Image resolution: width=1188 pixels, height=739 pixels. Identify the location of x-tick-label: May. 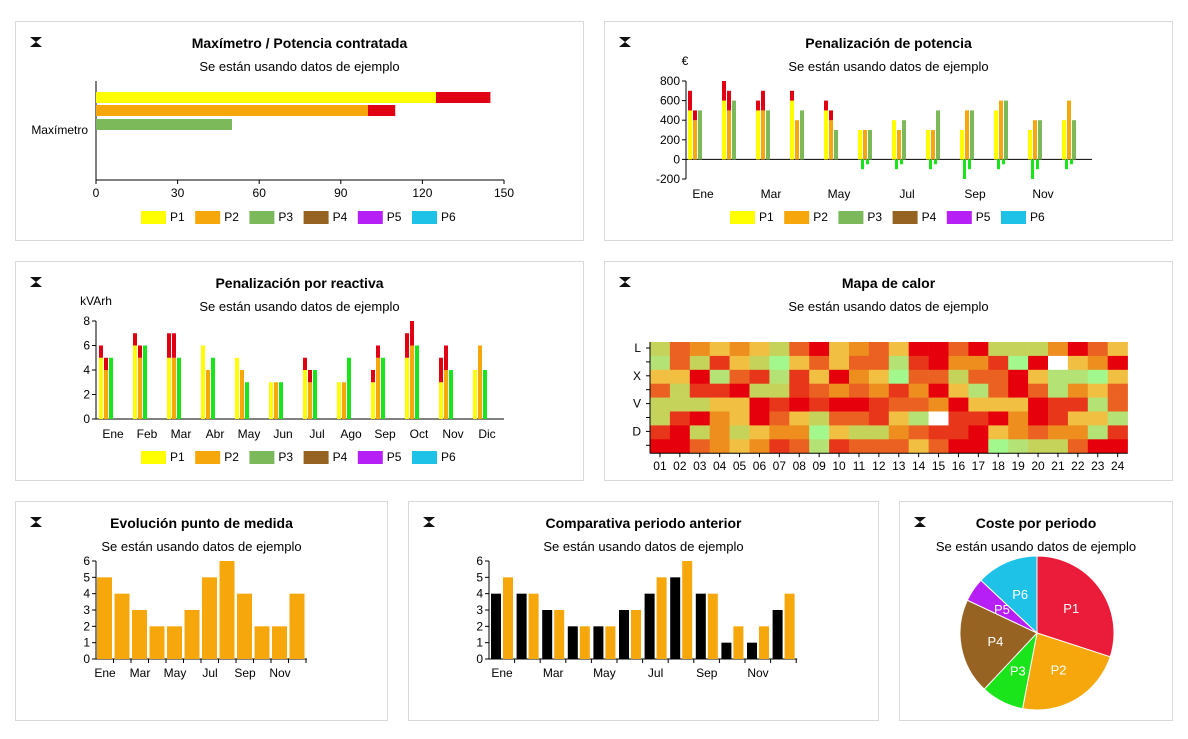
(175, 673).